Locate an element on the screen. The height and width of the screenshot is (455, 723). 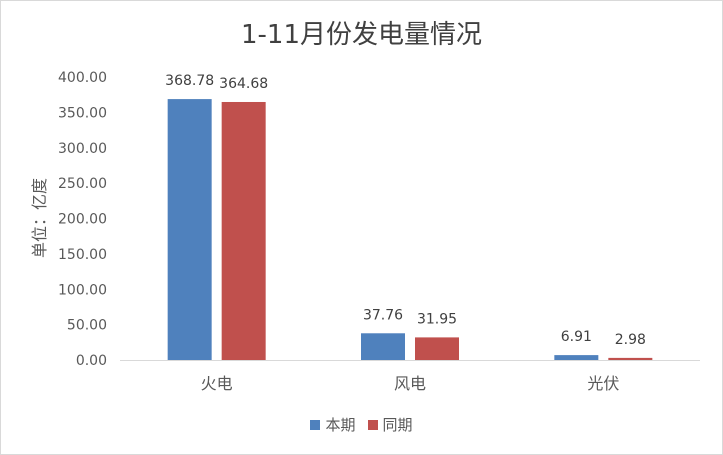
y-tick-label: 0.00 is located at coordinates (91, 361).